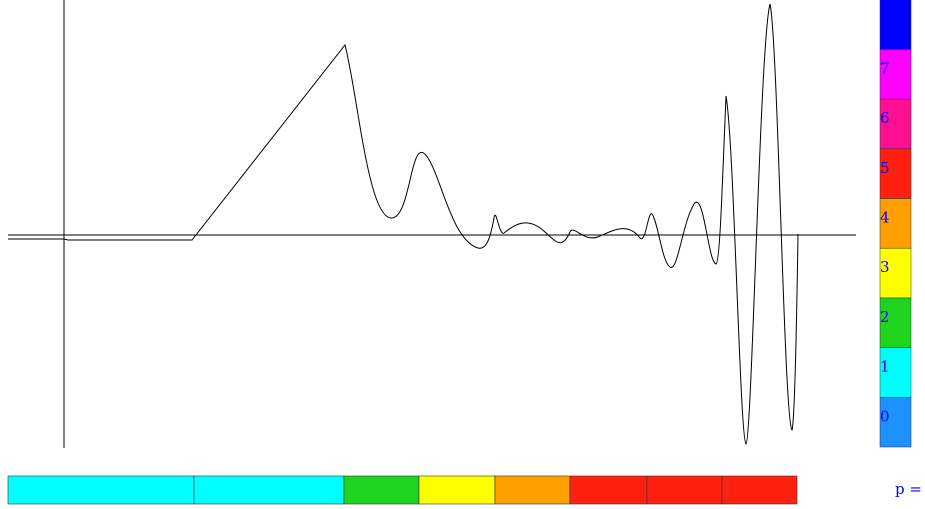  I want to click on bottom-colorbar, so click(402, 490).